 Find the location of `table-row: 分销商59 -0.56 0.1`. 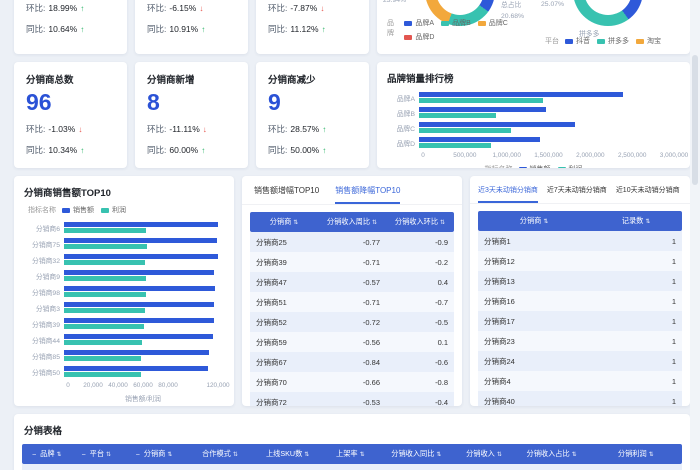

table-row: 分销商59 -0.56 0.1 is located at coordinates (352, 342).